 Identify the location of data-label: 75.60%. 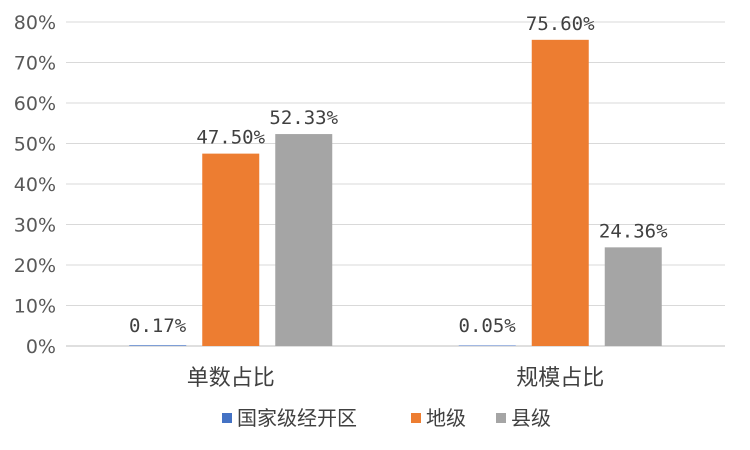
(560, 24).